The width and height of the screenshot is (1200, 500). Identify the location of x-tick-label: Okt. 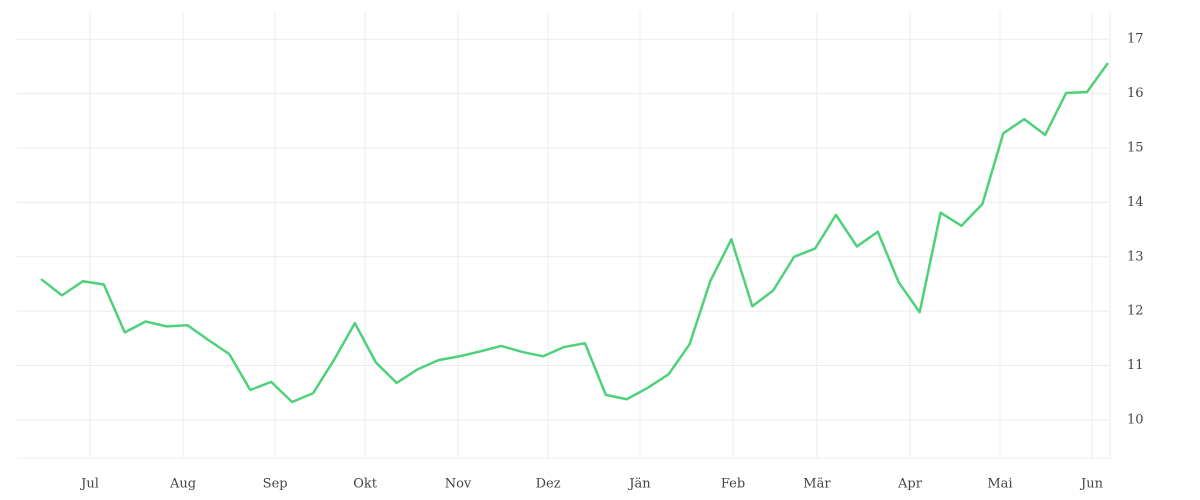
(365, 484).